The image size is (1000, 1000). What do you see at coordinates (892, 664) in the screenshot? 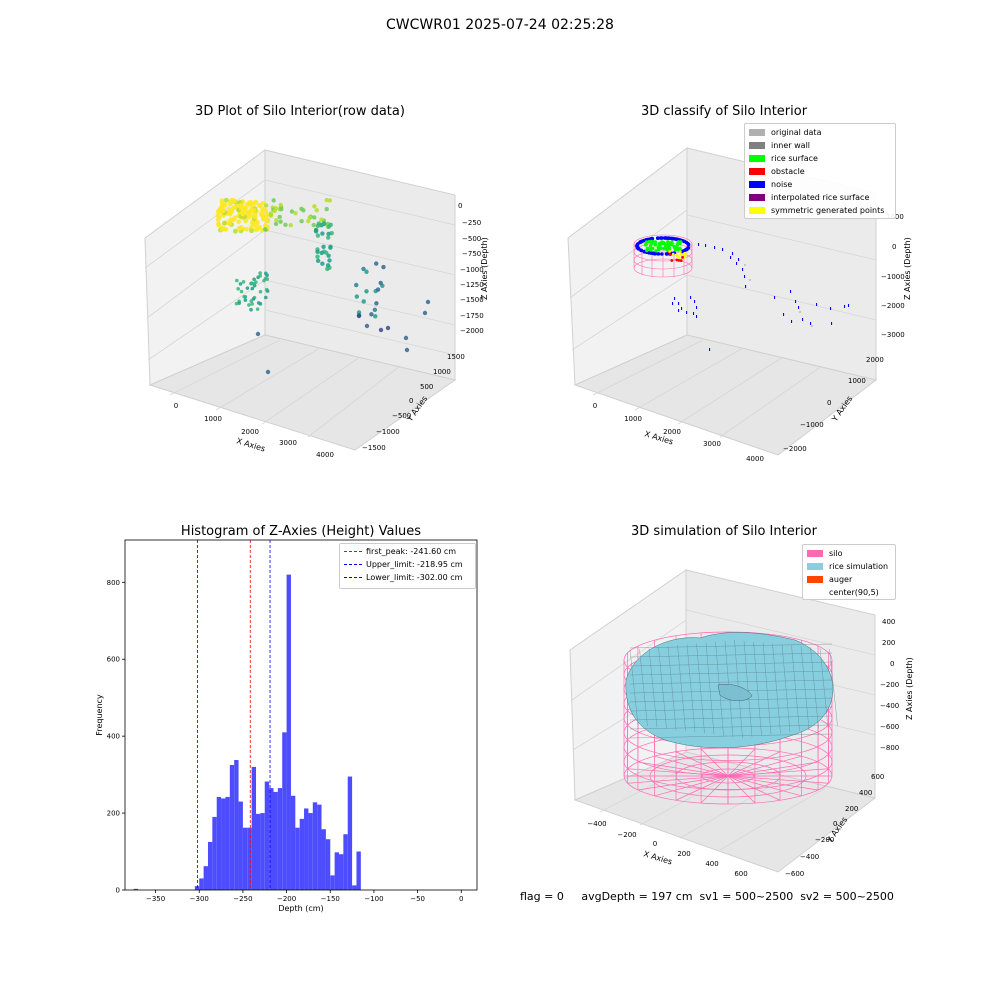
I see `z-tick: 0` at bounding box center [892, 664].